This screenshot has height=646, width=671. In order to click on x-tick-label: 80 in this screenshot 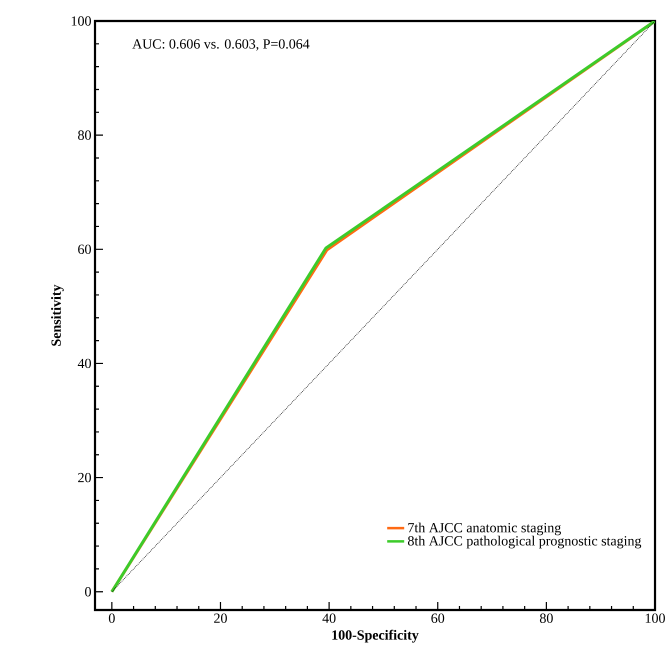, I will do `click(546, 618)`.